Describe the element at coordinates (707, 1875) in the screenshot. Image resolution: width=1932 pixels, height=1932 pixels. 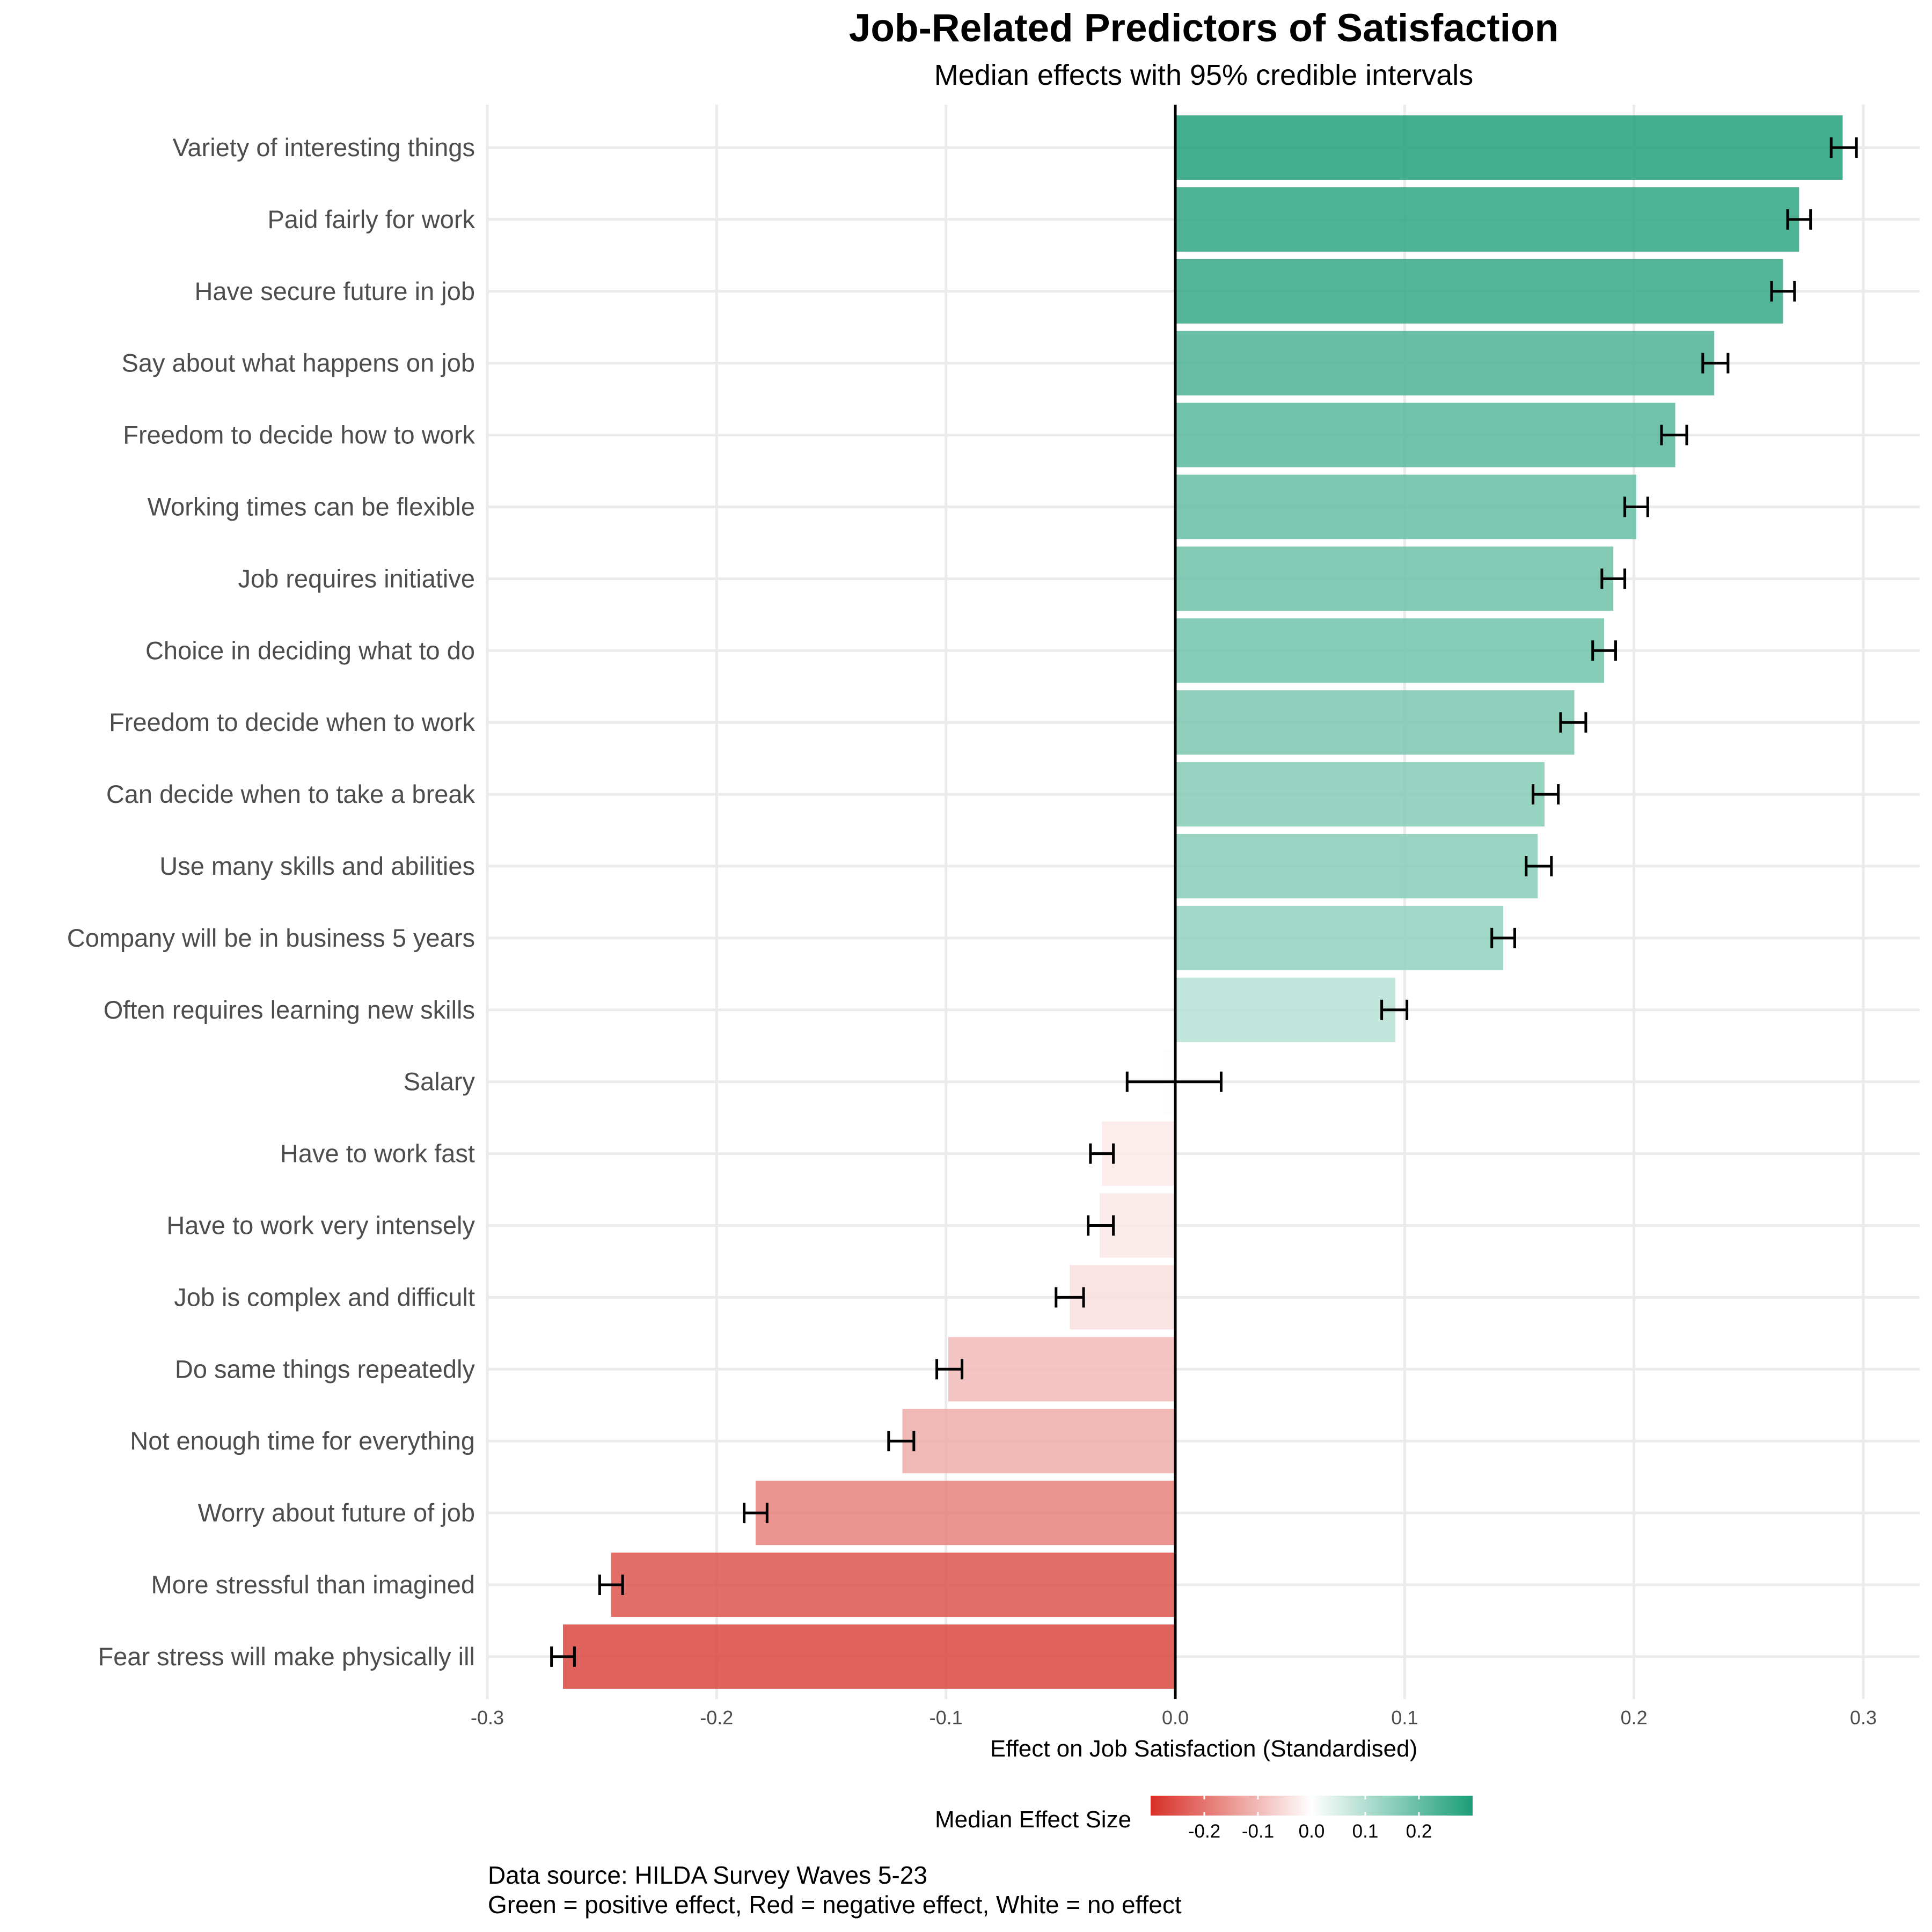
I see `caption-source: Data source: HILDA Survey Waves 5-23` at that location.